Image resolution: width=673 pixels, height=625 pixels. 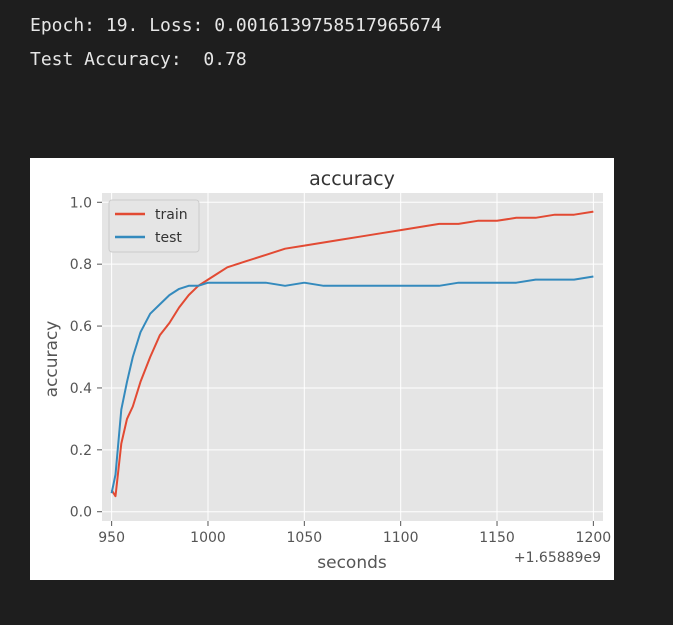 I want to click on x-tick-label: 1050, so click(x=305, y=538).